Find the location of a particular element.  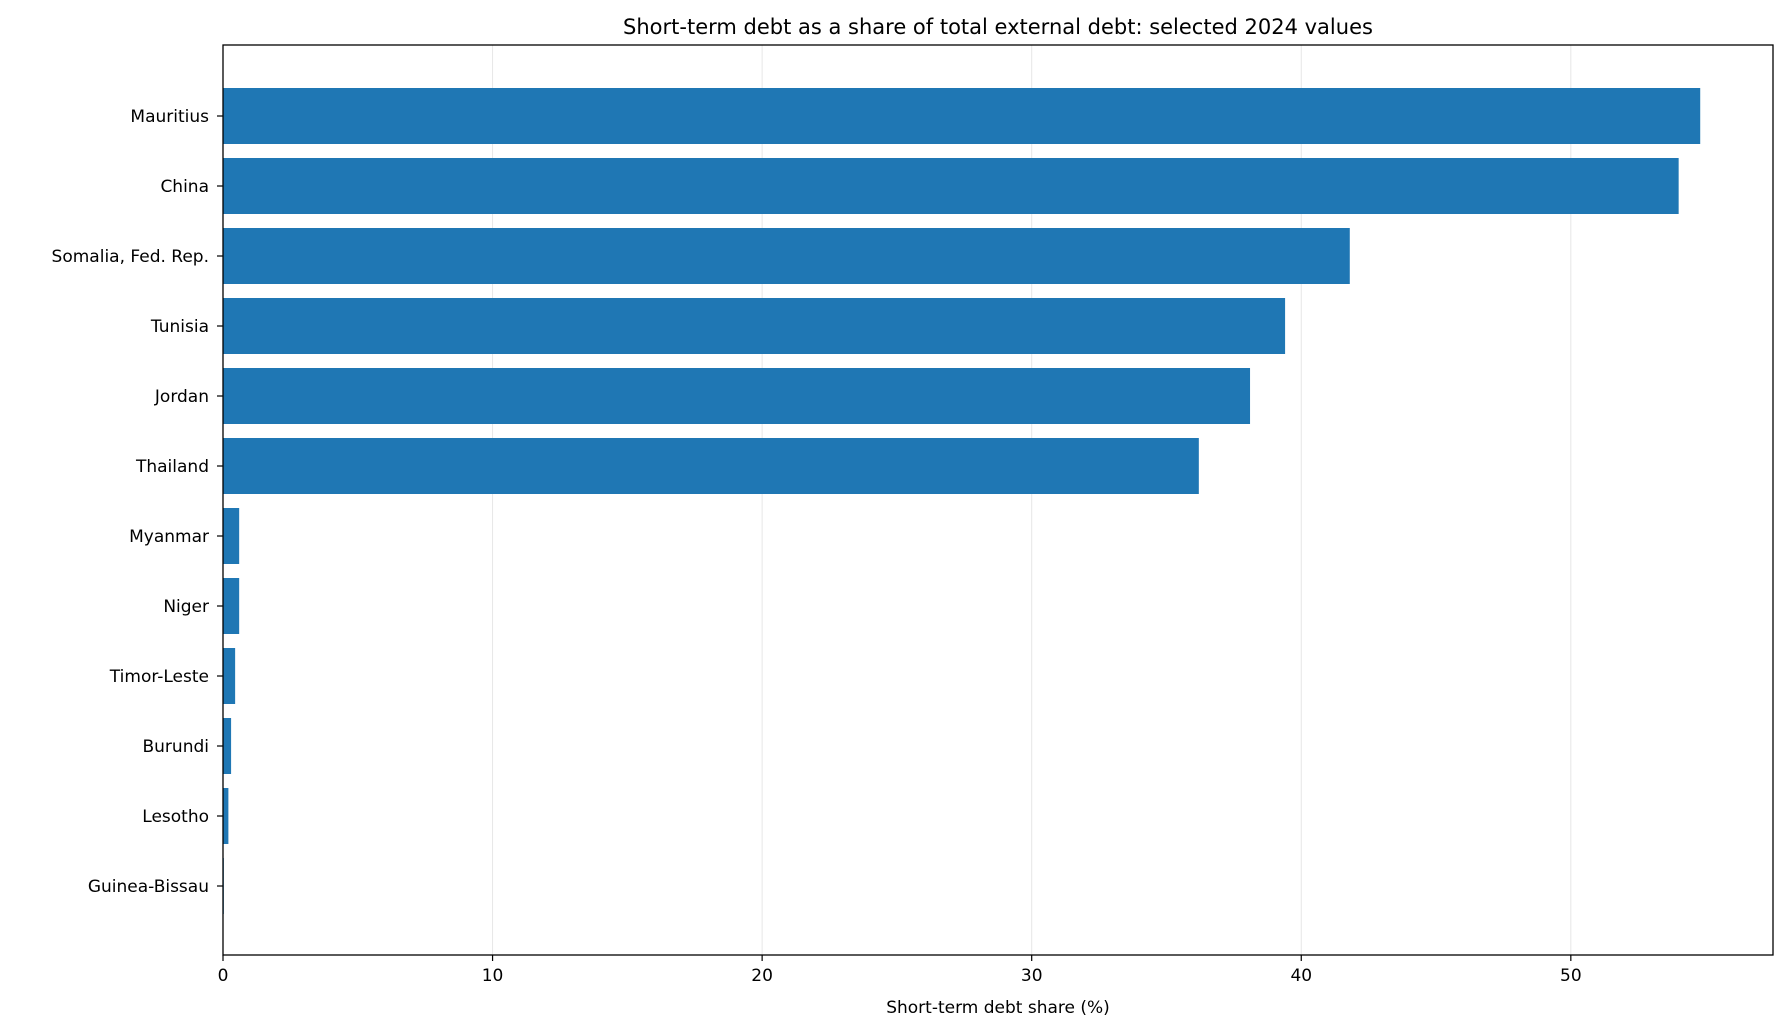

x-tick-label: 30 is located at coordinates (1032, 976).